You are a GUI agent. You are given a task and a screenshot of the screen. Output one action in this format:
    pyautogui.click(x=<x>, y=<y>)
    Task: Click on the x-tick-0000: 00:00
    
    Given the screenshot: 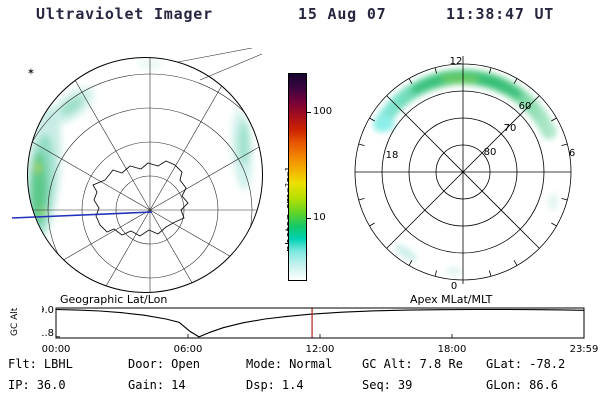 What is the action you would take?
    pyautogui.click(x=56, y=349)
    